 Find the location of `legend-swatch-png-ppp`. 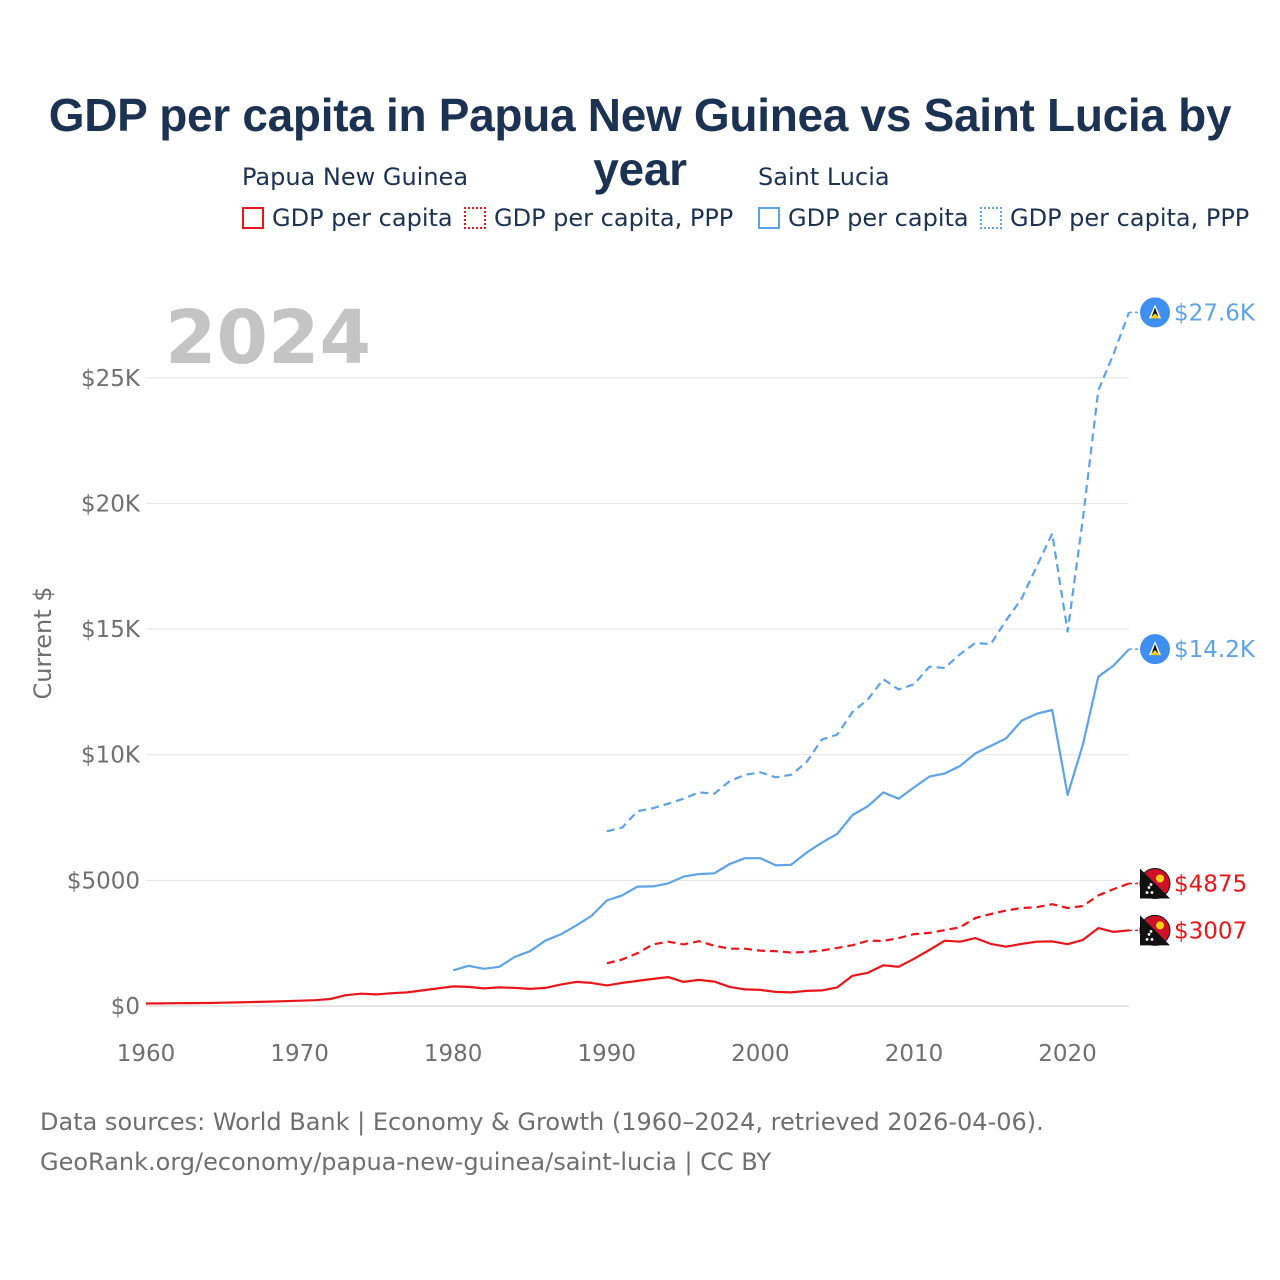

legend-swatch-png-ppp is located at coordinates (475, 218).